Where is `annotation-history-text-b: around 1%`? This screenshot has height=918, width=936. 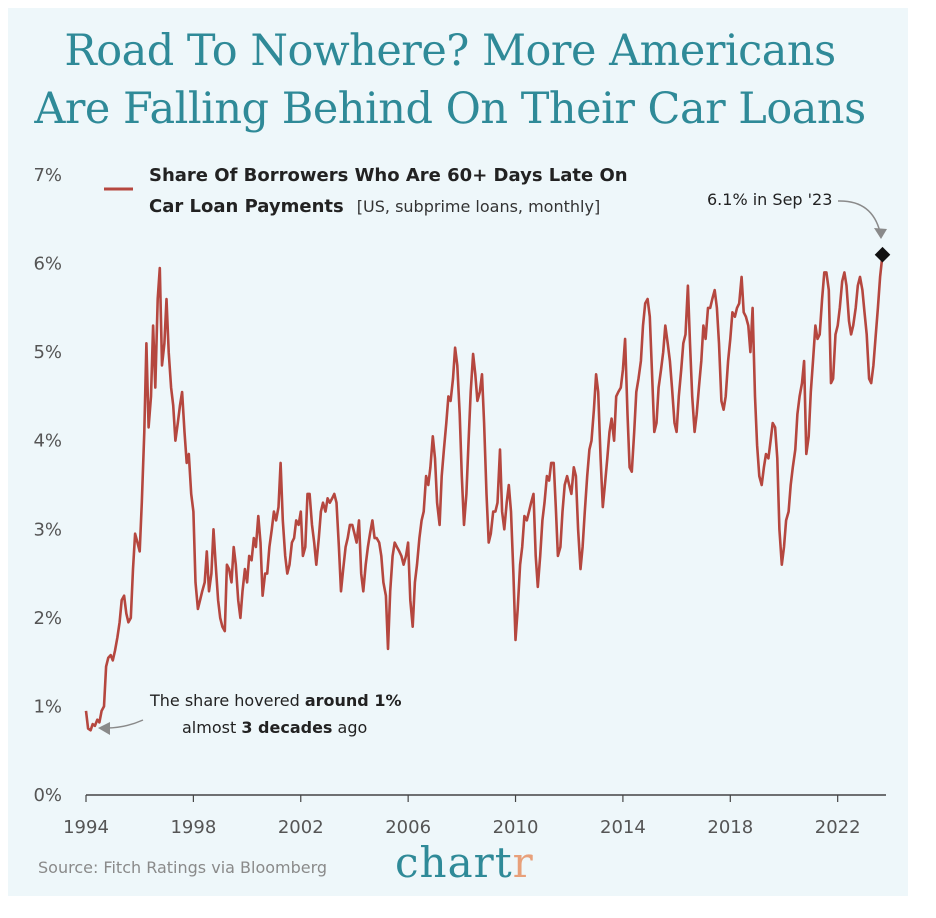
annotation-history-text-b: around 1% is located at coordinates (353, 700).